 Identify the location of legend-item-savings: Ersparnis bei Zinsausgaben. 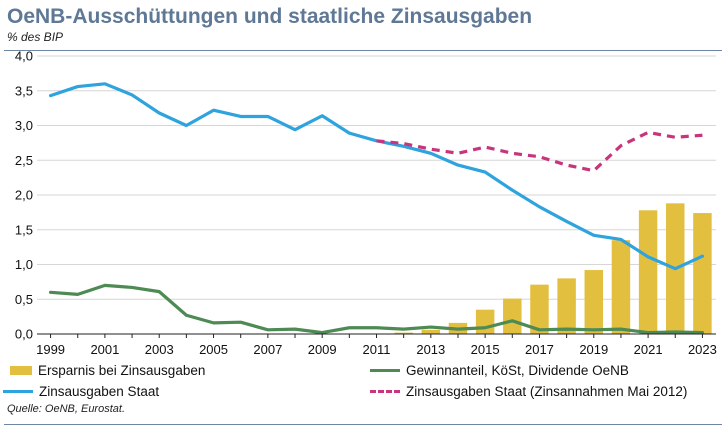
(107, 370).